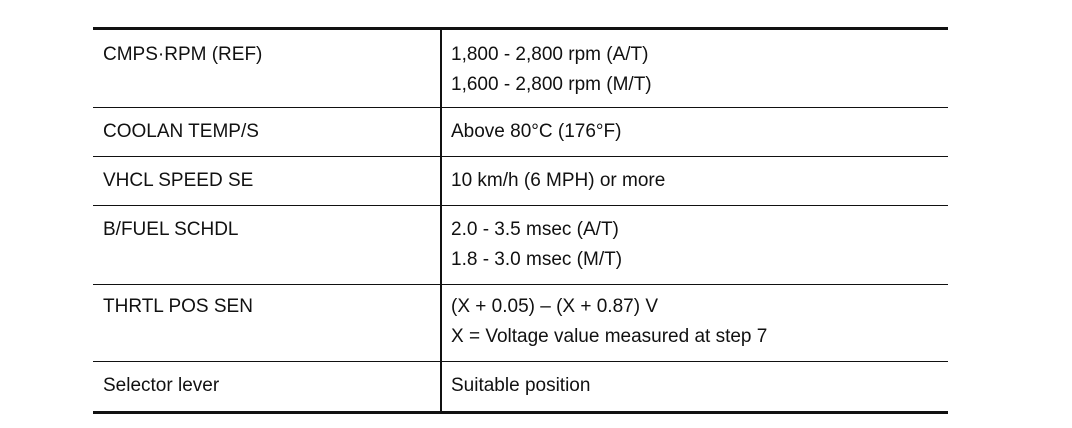 This screenshot has height=428, width=1072. I want to click on parameter-value: 1.8 - 3.0 msec (M/T), so click(537, 259).